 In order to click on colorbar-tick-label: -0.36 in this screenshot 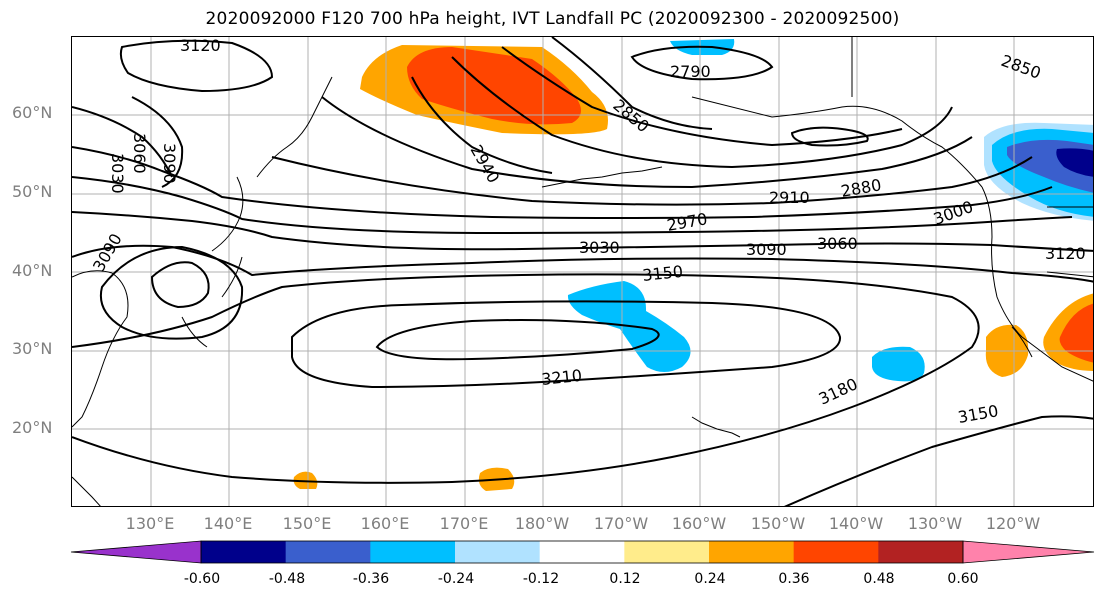, I will do `click(371, 579)`.